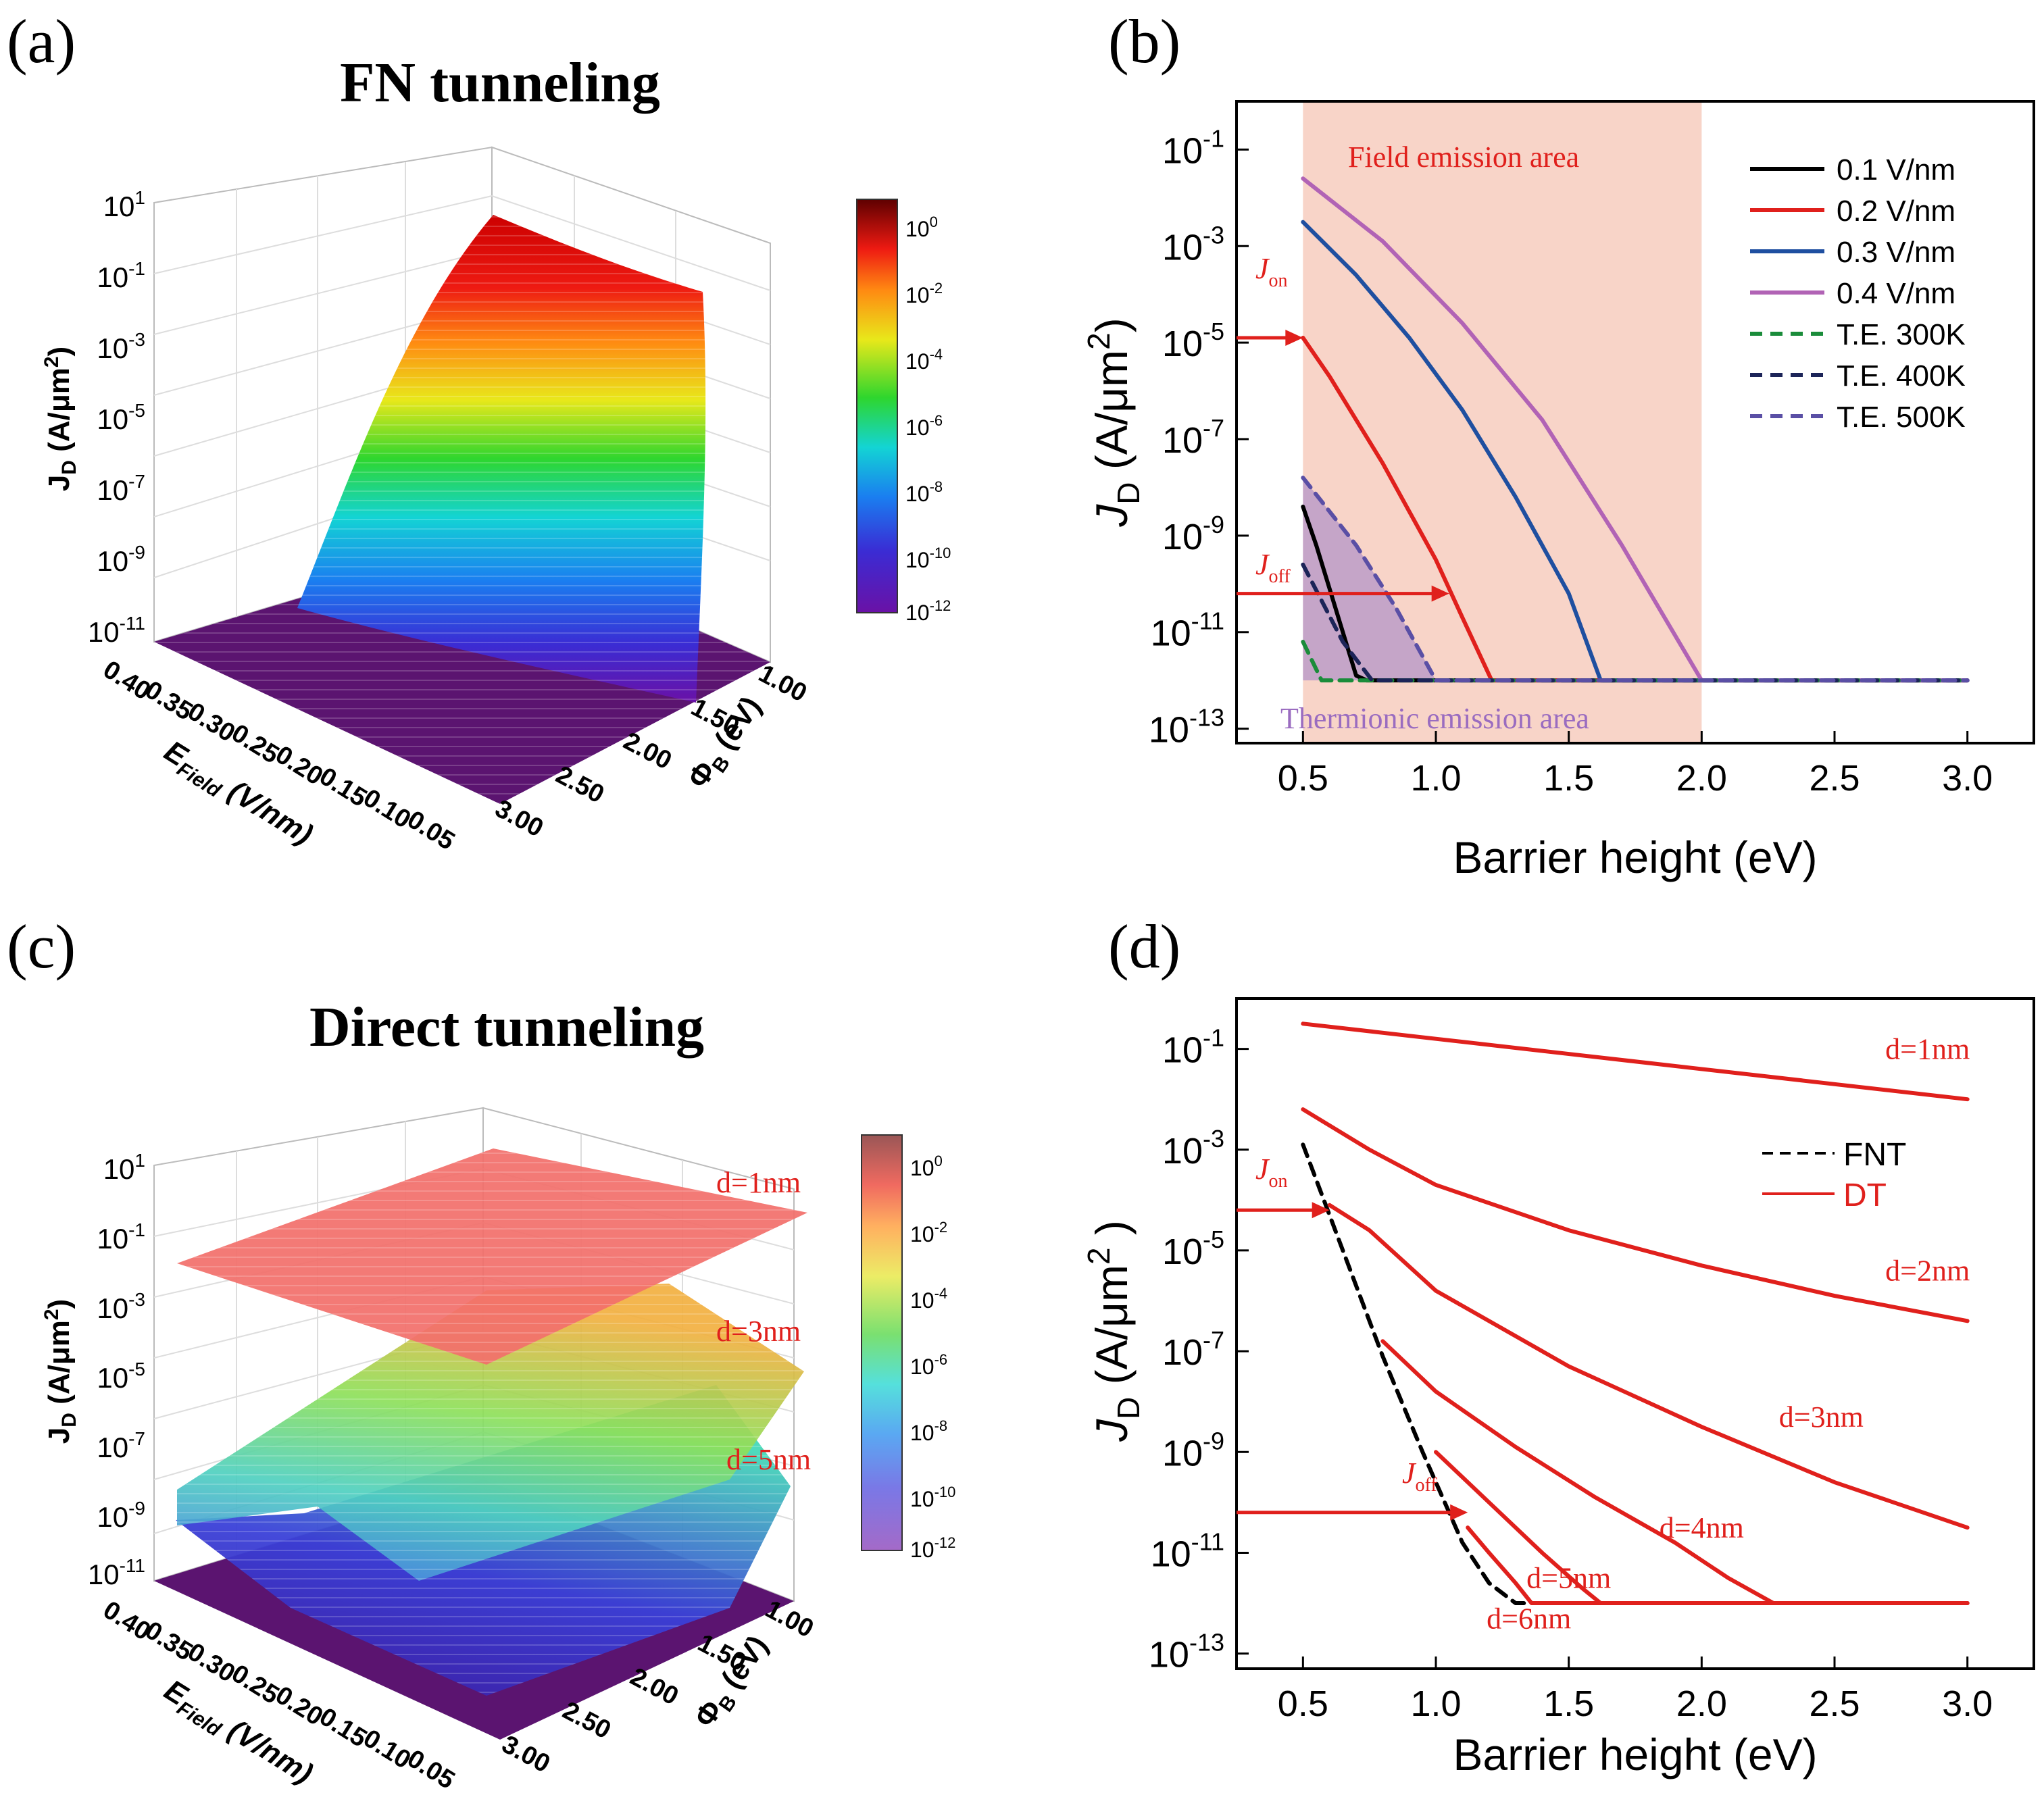  What do you see at coordinates (1113, 423) in the screenshot?
I see `ylabel-b: JD (A/μm2)` at bounding box center [1113, 423].